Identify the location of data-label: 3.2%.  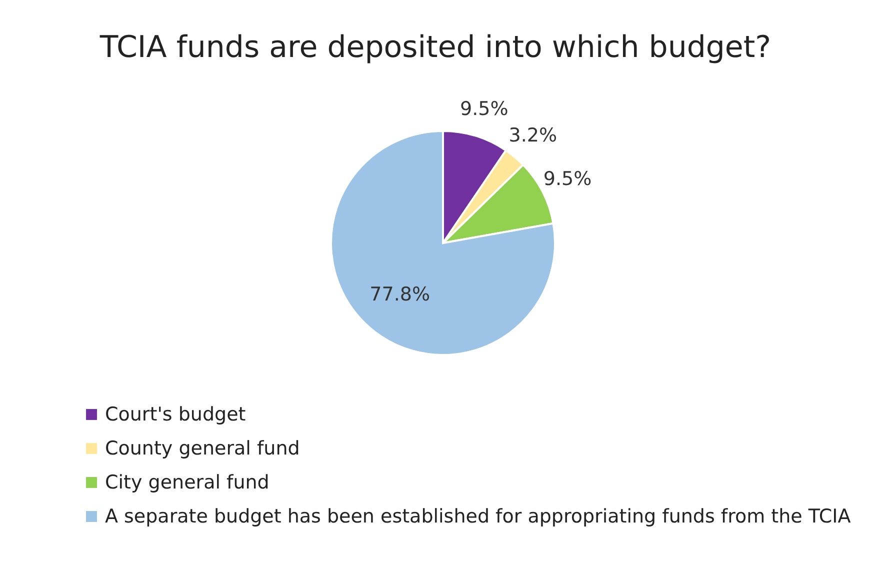
(533, 135).